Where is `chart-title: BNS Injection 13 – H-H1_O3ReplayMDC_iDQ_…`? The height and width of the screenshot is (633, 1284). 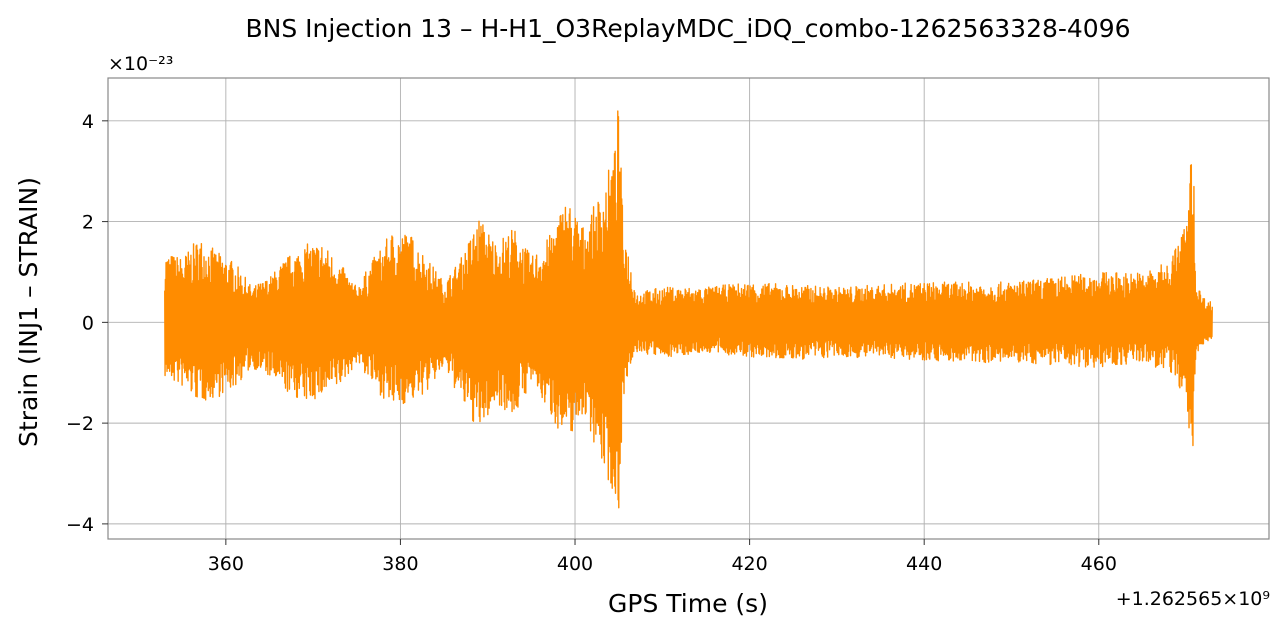
chart-title: BNS Injection 13 – H-H1_O3ReplayMDC_iDQ_… is located at coordinates (687, 28).